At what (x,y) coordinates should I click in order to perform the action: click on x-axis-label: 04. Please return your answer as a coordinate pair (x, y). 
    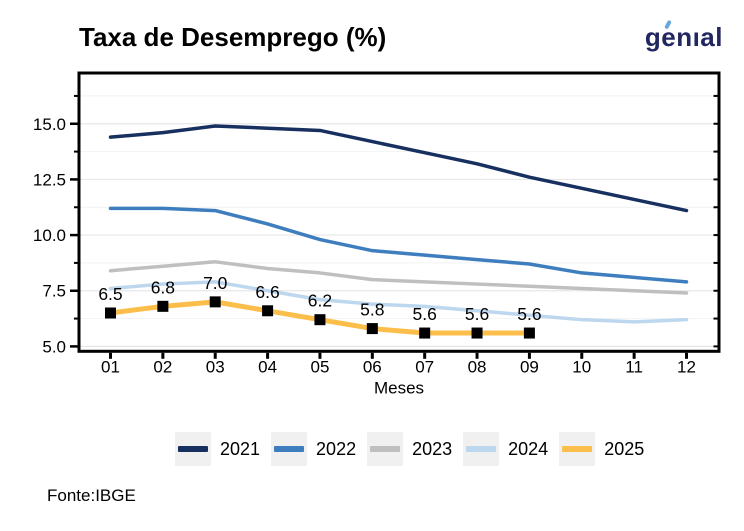
    Looking at the image, I should click on (267, 366).